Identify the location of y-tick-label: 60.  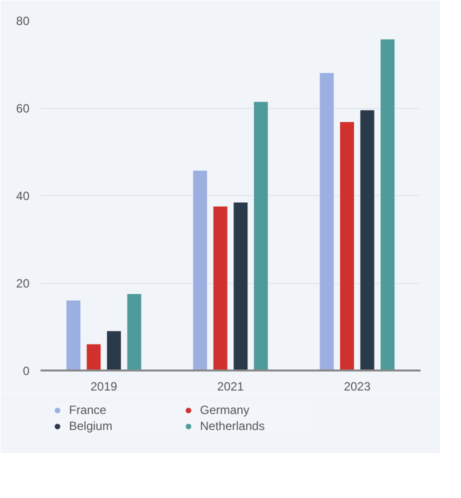
(23, 109).